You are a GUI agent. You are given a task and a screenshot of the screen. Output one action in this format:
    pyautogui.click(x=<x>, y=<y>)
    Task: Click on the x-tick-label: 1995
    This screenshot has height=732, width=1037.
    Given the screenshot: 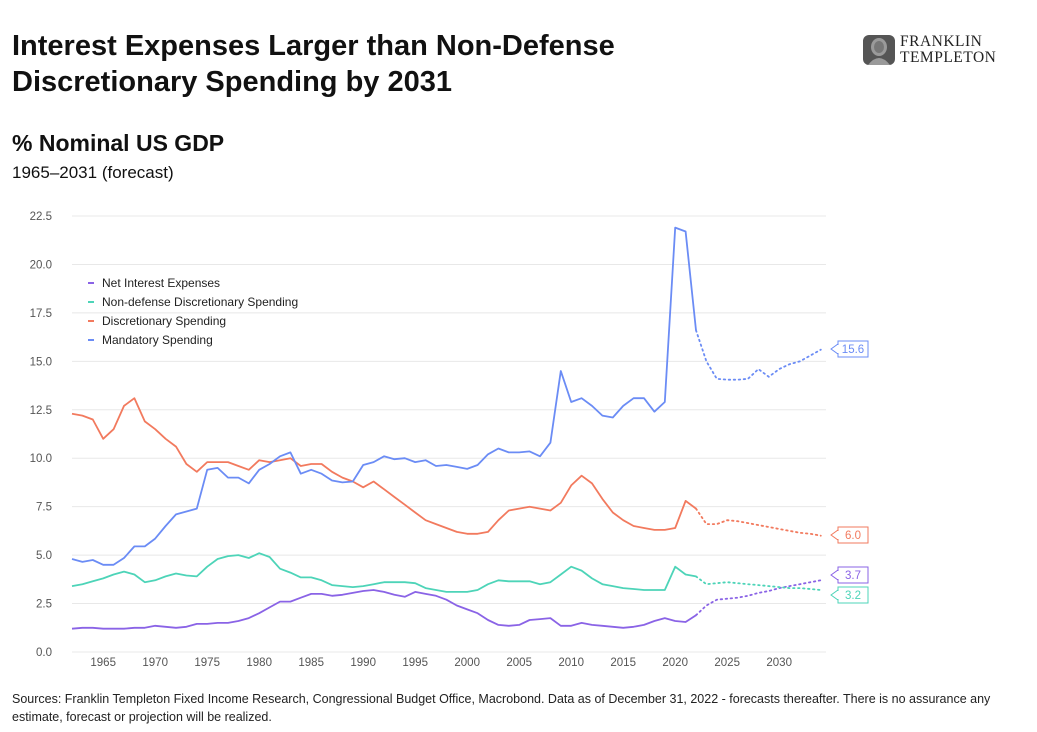 What is the action you would take?
    pyautogui.click(x=415, y=663)
    